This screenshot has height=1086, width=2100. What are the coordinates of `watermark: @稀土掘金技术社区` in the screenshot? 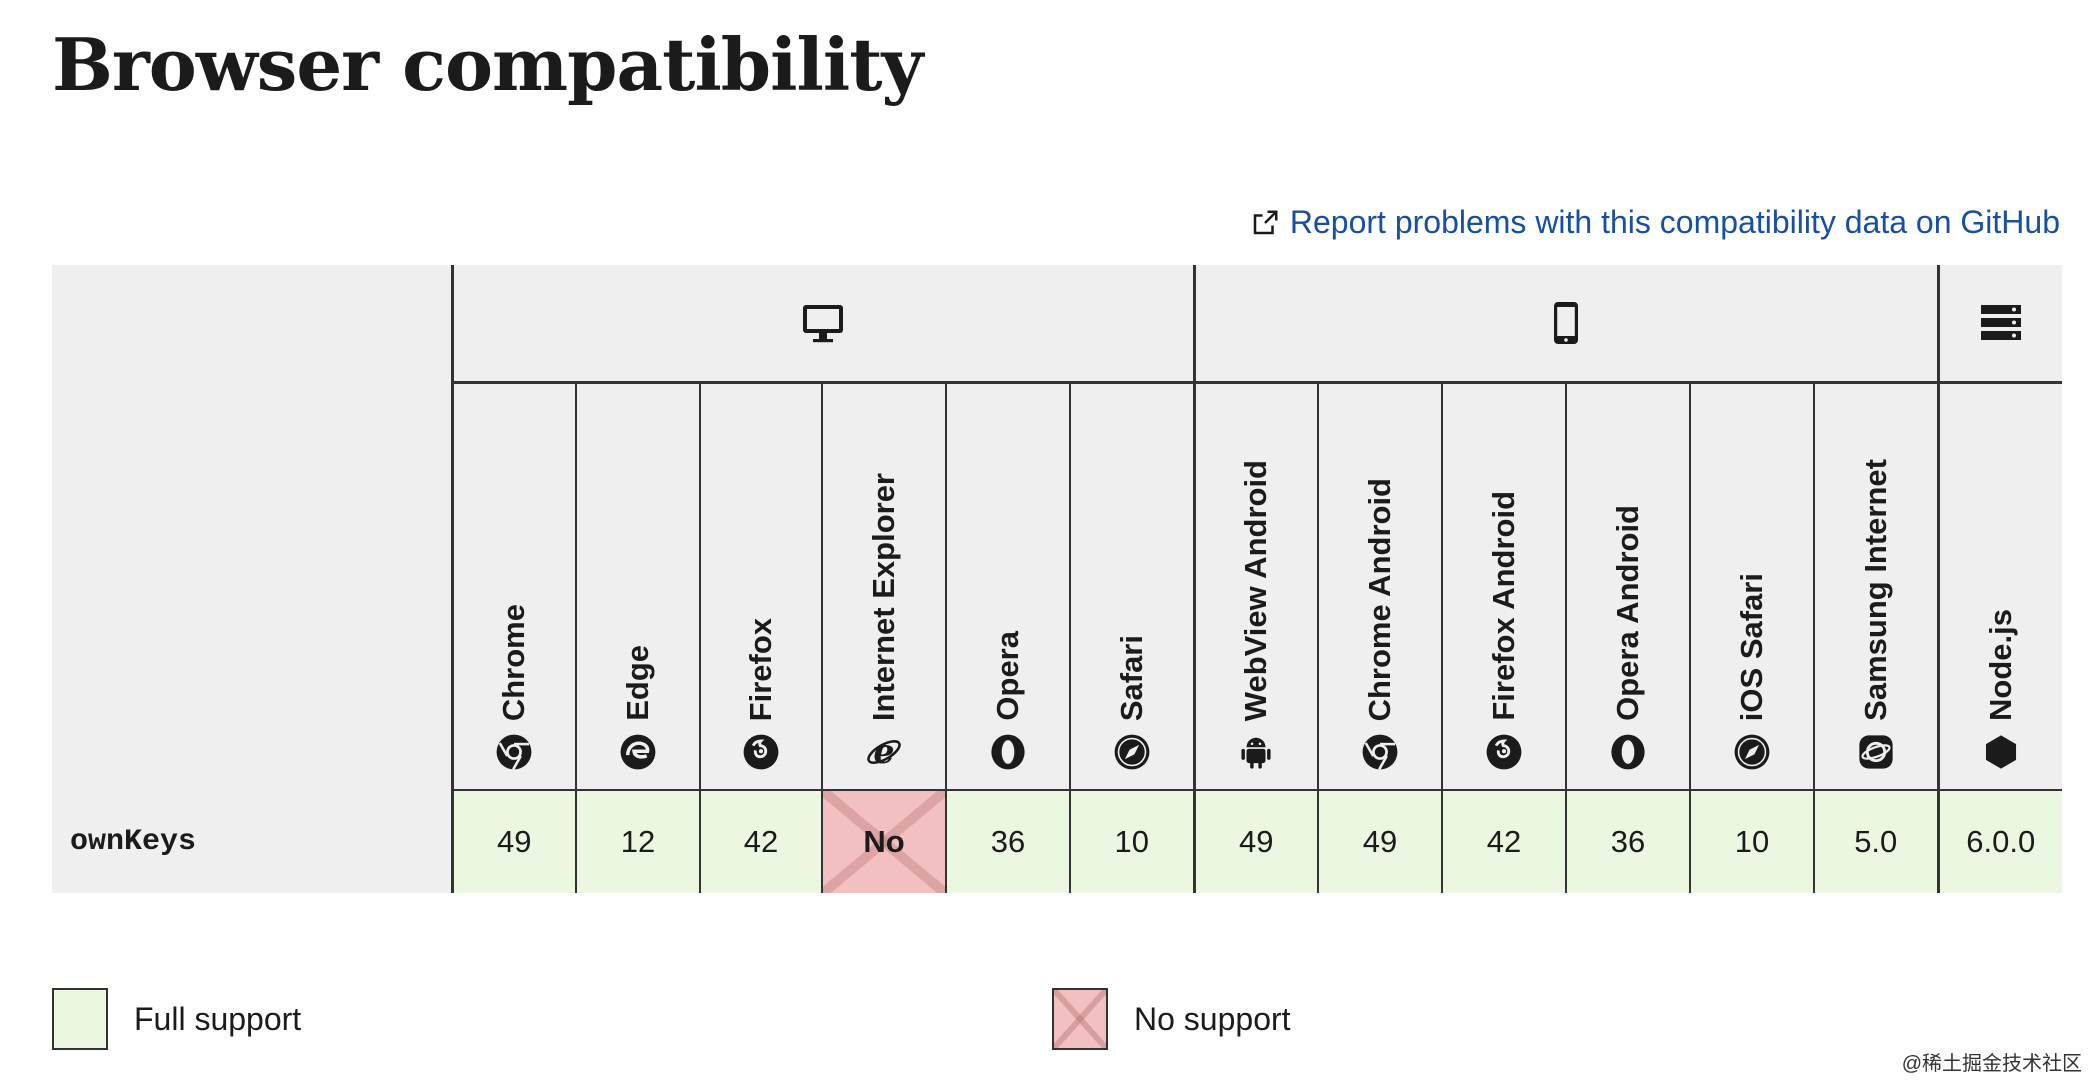 It's located at (1991, 1064).